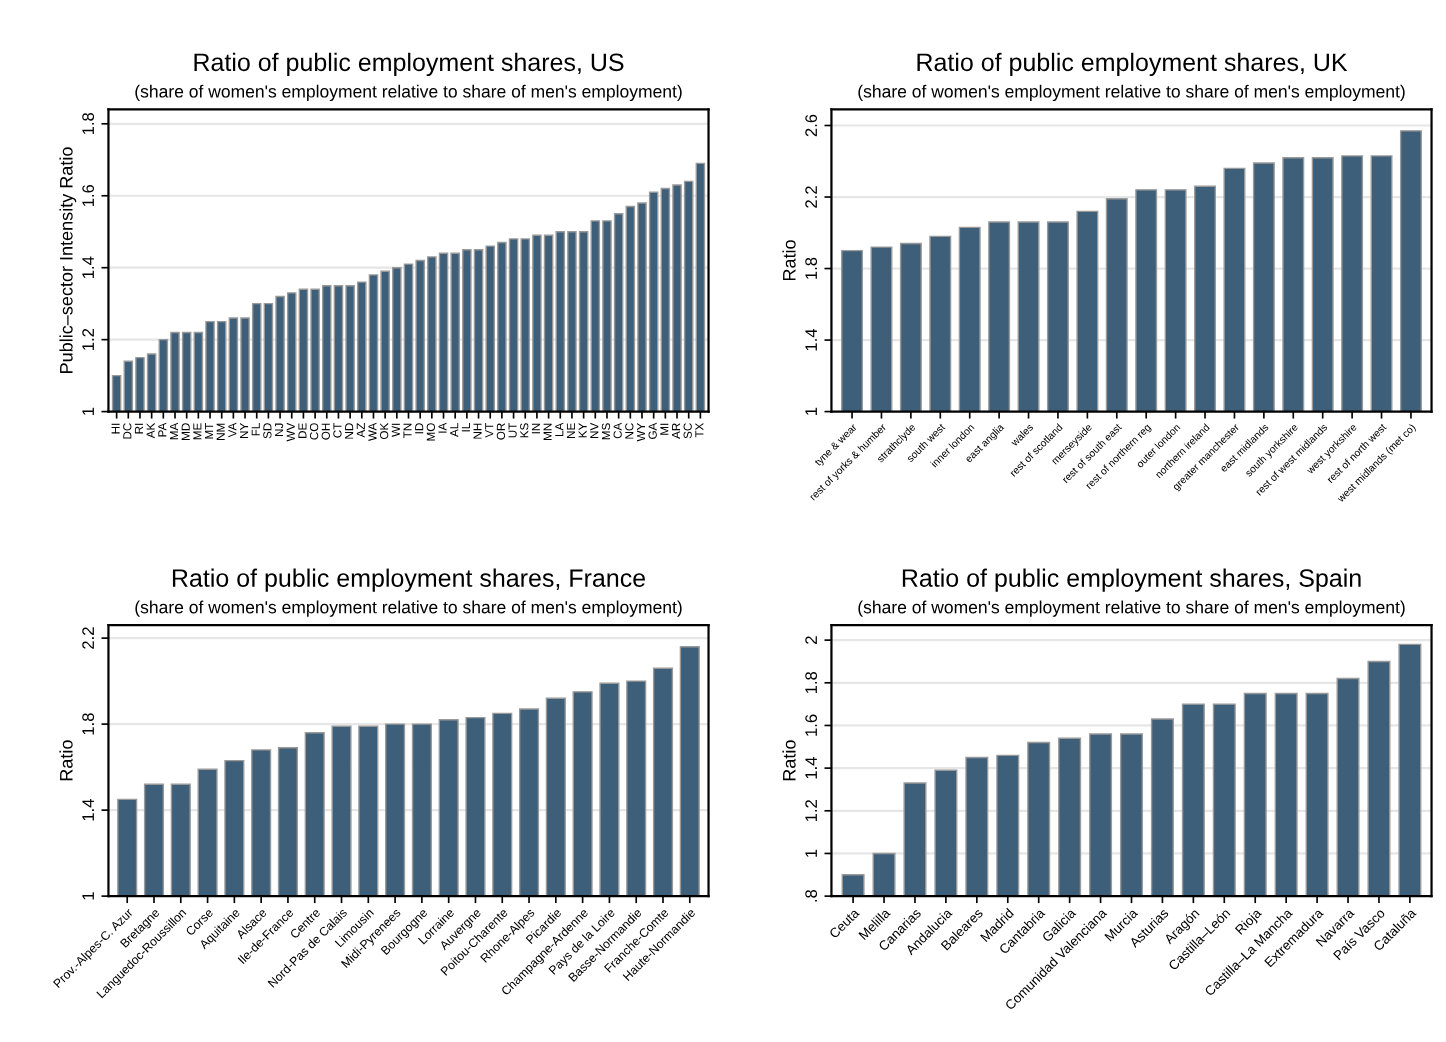  I want to click on chart-title: Ratio of public employment shares, Spain, so click(1131, 580).